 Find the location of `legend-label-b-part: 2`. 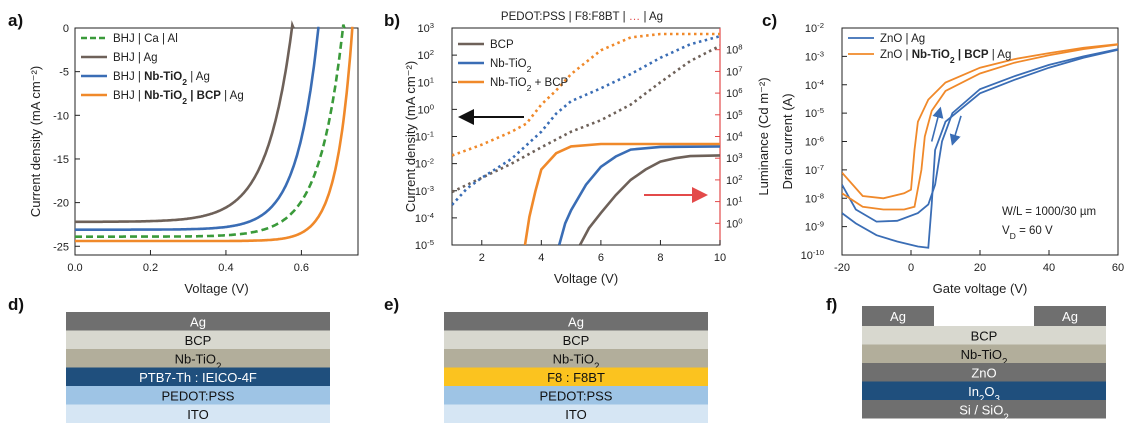

legend-label-b-part: 2 is located at coordinates (529, 88).